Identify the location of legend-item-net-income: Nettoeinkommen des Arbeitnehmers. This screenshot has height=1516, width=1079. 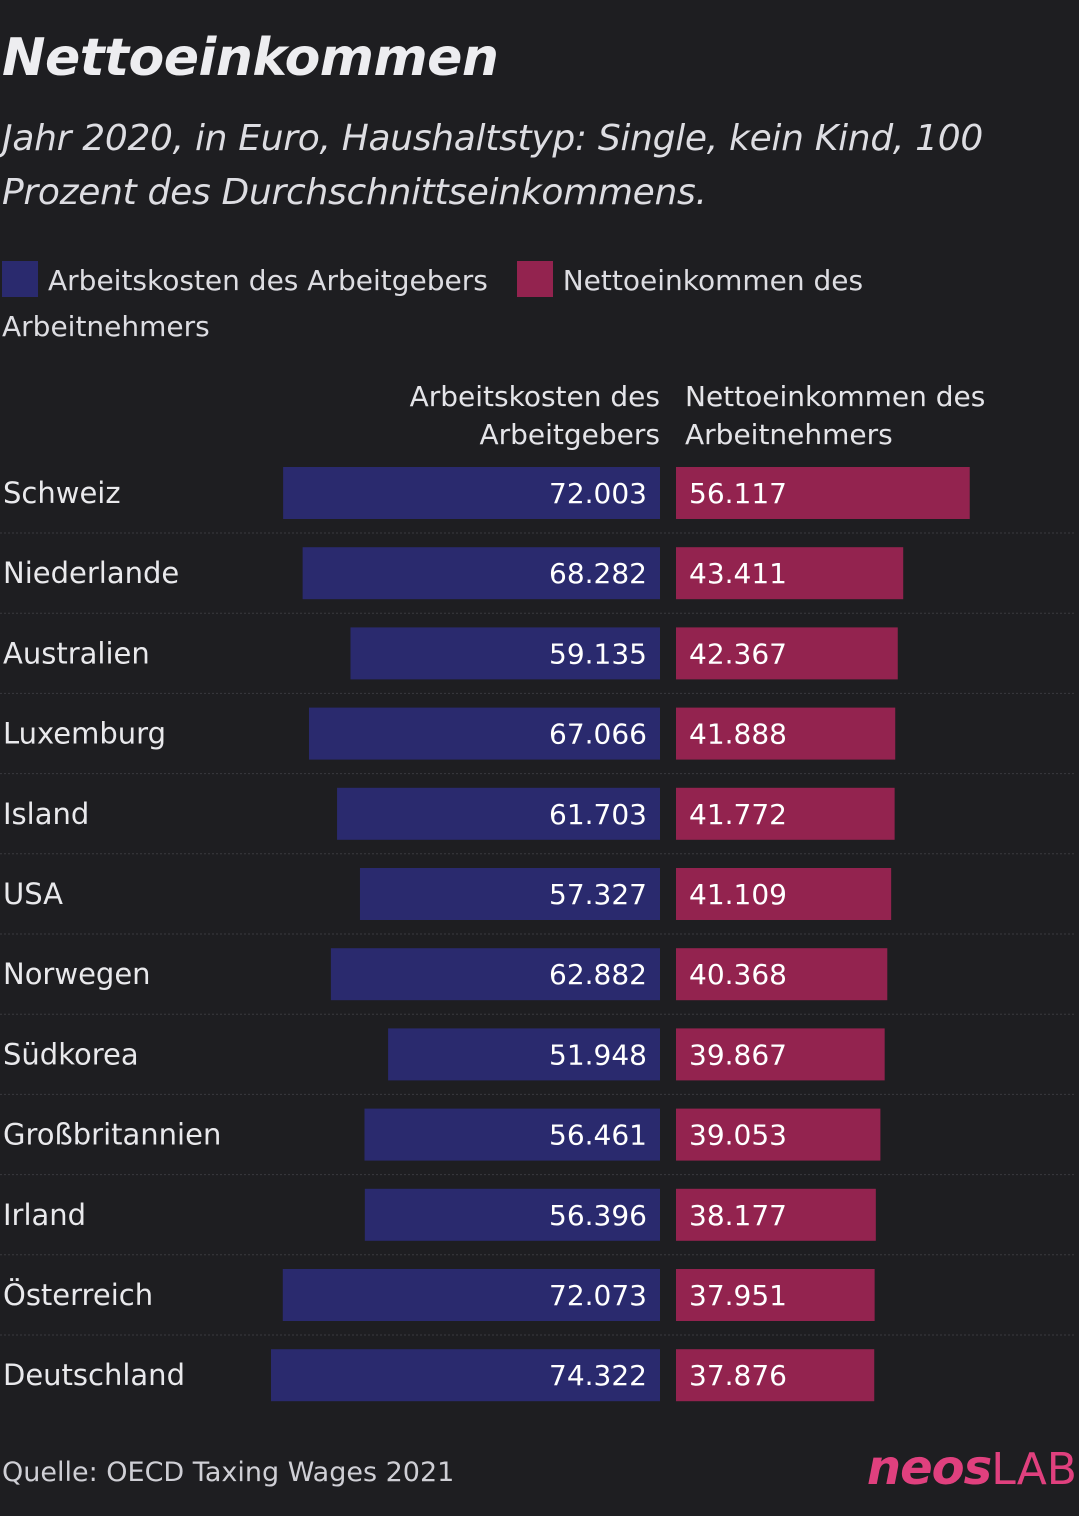
(433, 302).